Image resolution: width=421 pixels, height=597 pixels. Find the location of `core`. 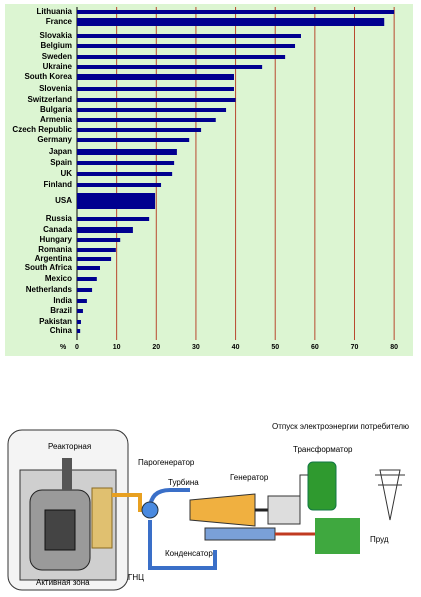

core is located at coordinates (60, 530).